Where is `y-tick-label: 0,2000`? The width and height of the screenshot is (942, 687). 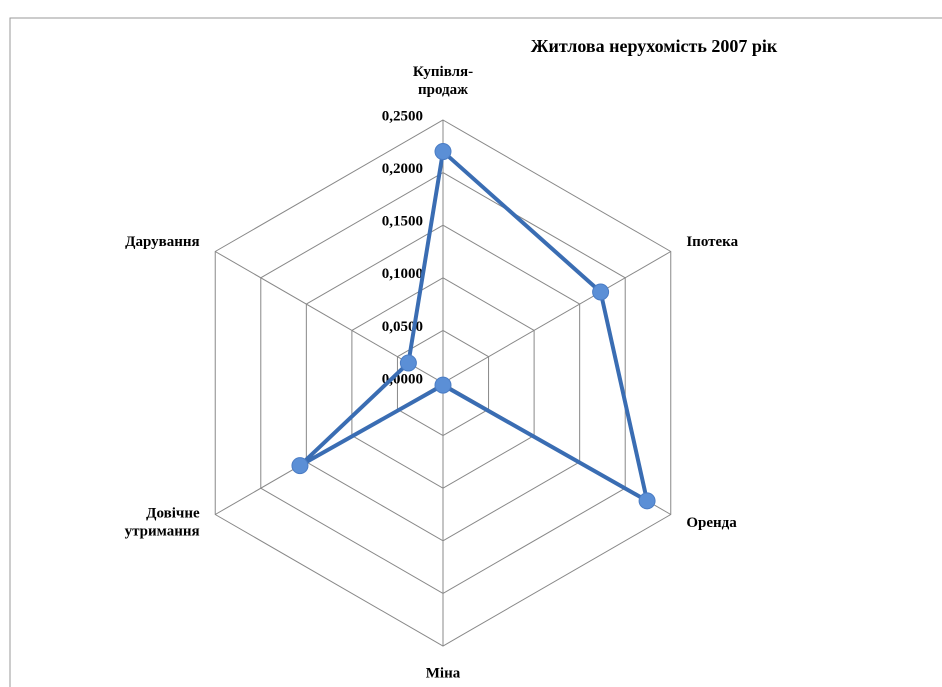
y-tick-label: 0,2000 is located at coordinates (402, 169).